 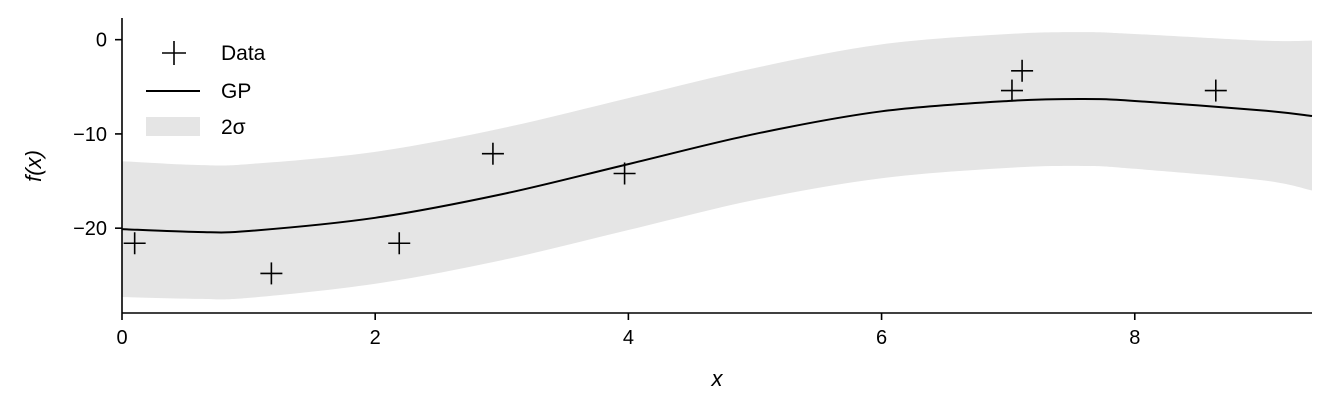 I want to click on legend-label-data: Data, so click(x=243, y=53).